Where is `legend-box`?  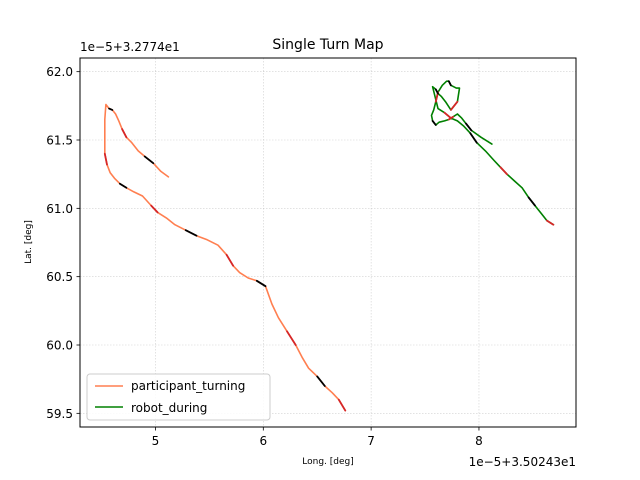 legend-box is located at coordinates (178, 397).